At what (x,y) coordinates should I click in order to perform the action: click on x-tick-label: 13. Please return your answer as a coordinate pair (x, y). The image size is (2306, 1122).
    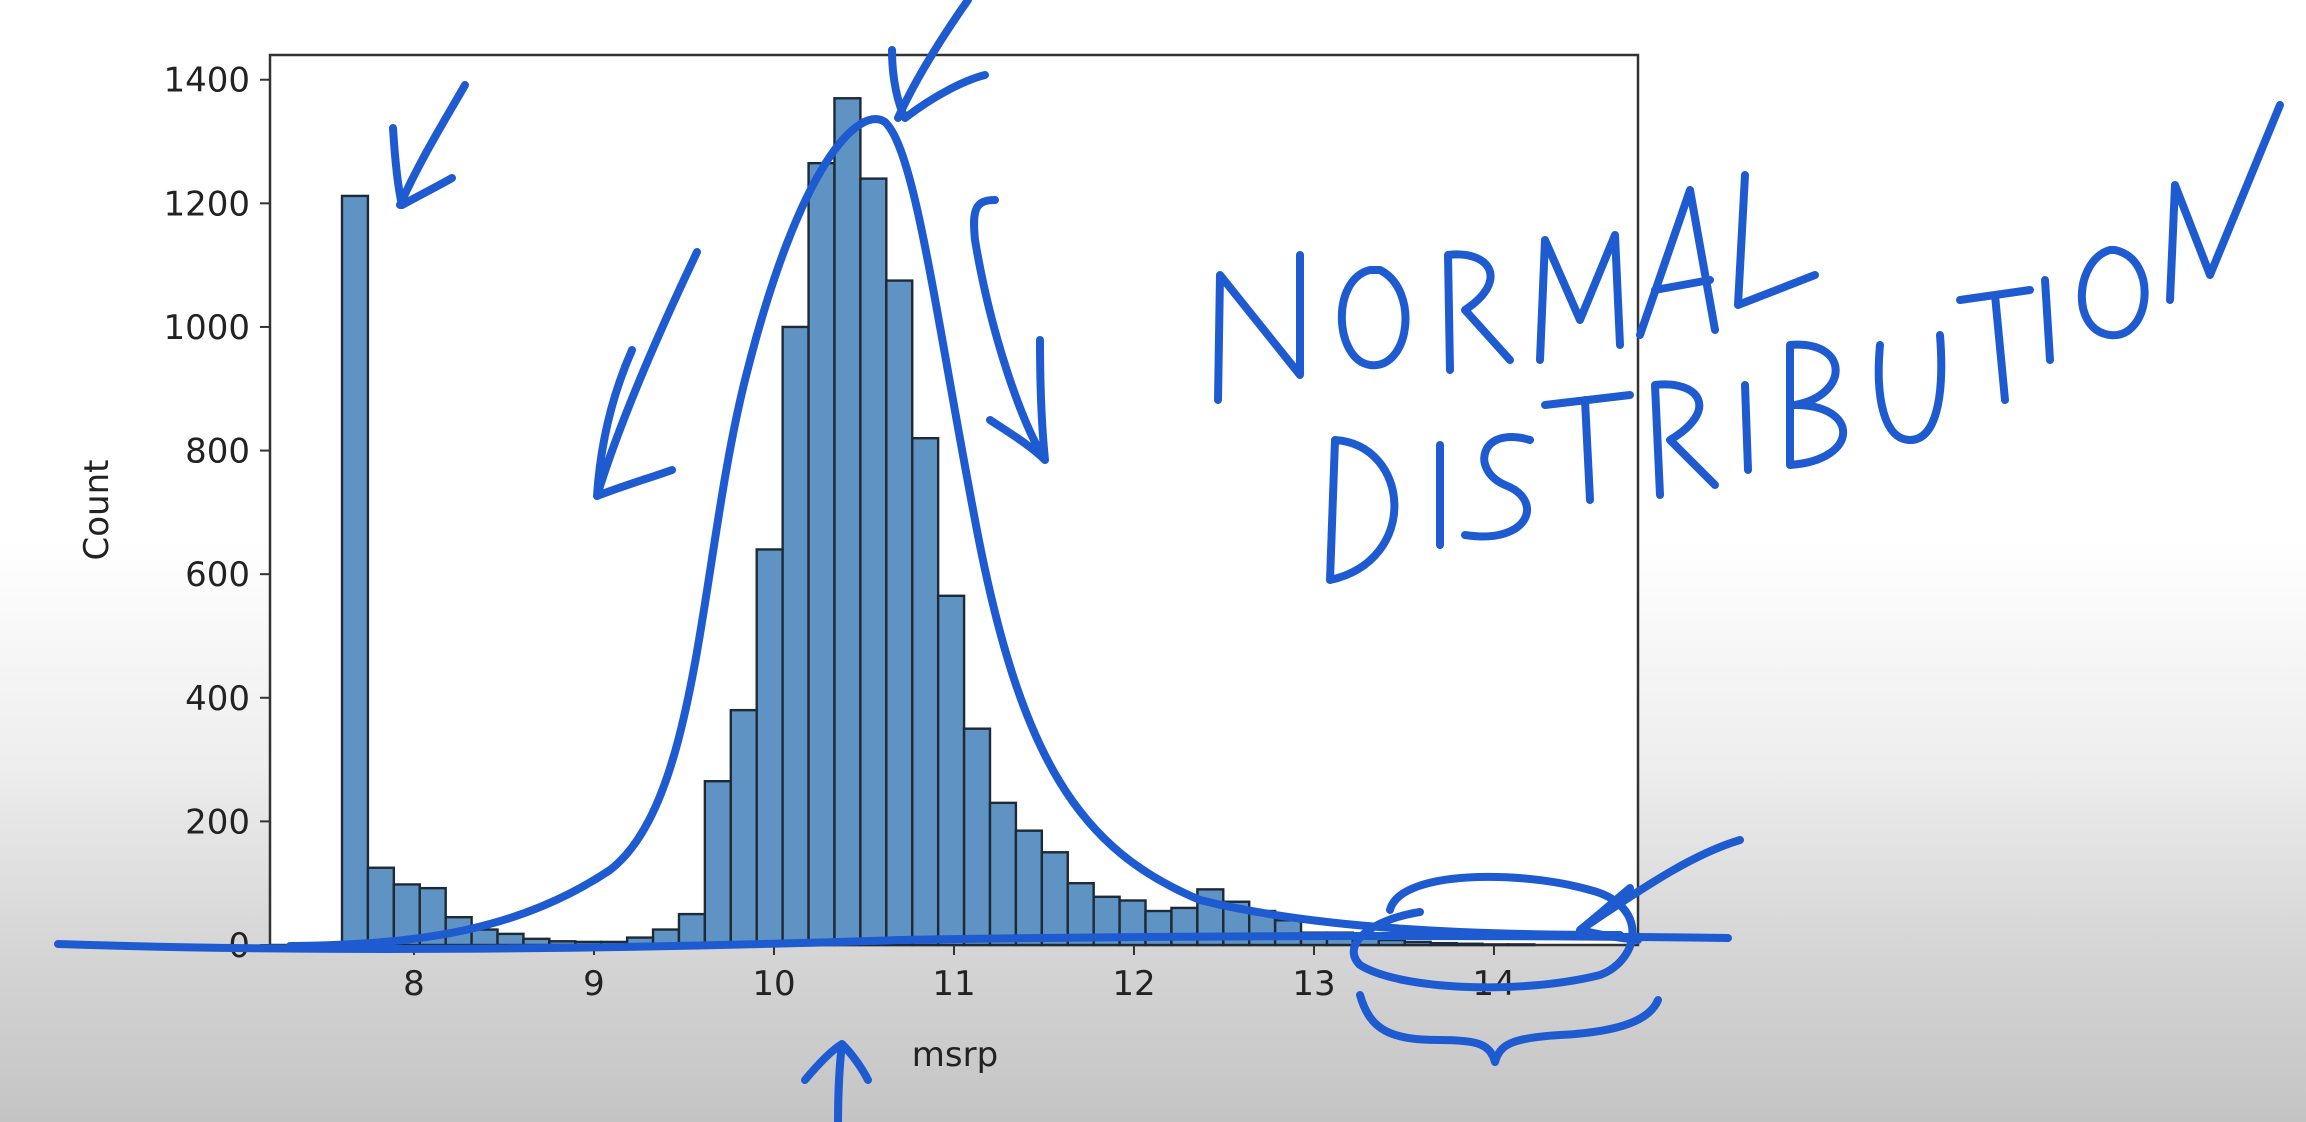
    Looking at the image, I should click on (1313, 984).